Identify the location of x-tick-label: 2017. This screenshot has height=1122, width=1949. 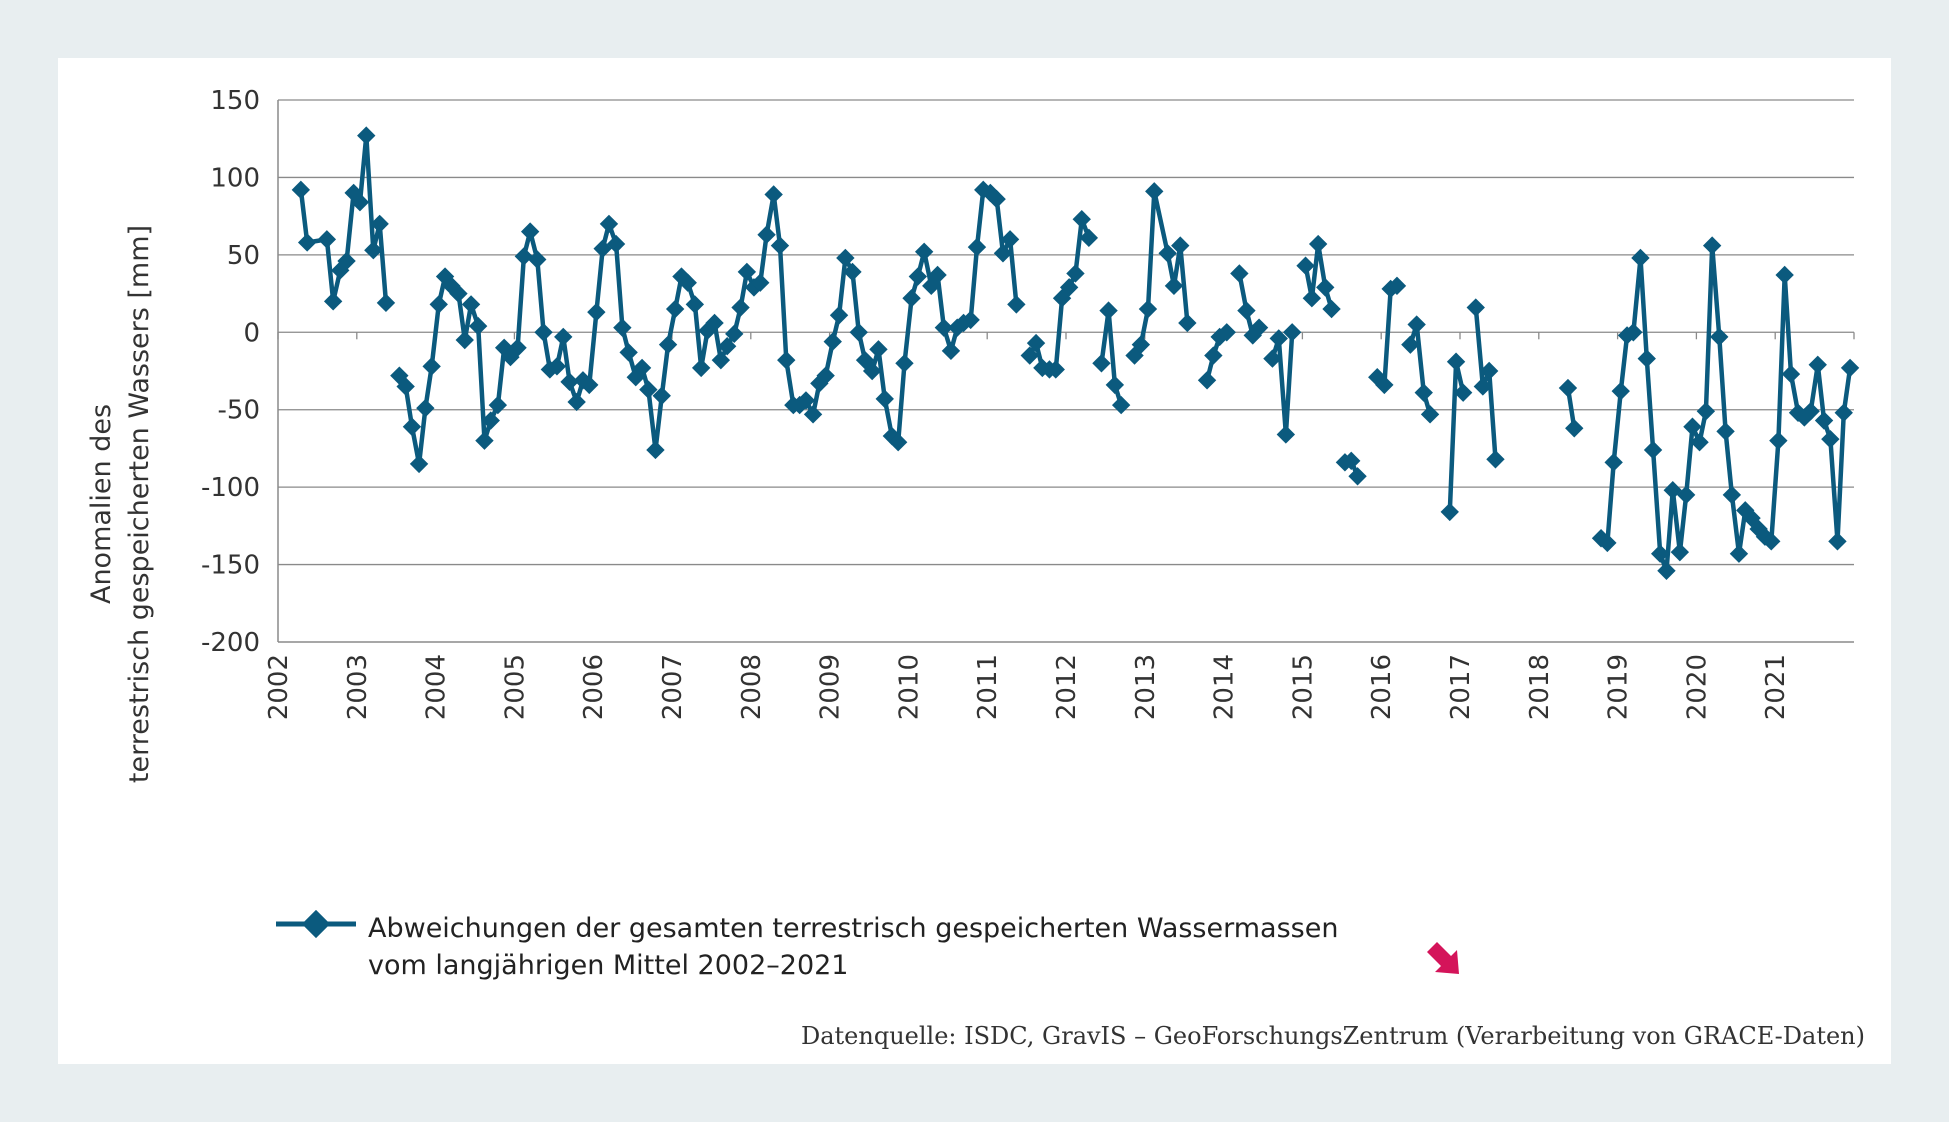
(1461, 687).